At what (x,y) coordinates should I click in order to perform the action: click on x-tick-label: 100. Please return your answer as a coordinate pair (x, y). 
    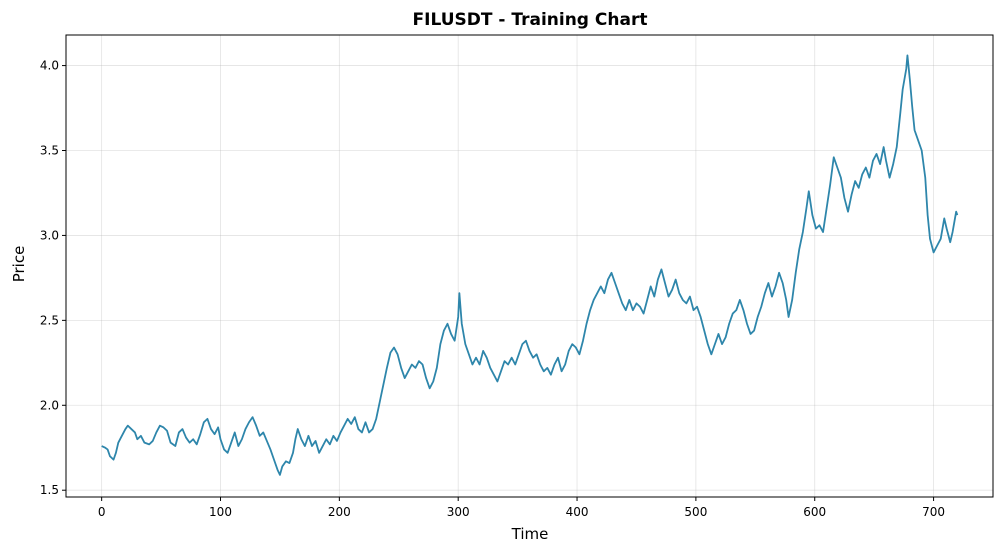
    Looking at the image, I should click on (220, 512).